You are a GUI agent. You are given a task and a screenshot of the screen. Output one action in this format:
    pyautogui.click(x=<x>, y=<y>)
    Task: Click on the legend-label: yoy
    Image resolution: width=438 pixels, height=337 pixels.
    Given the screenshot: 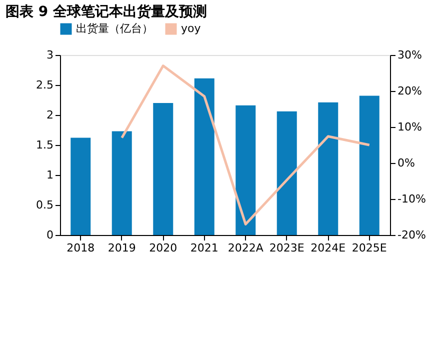 What is the action you would take?
    pyautogui.click(x=191, y=28)
    